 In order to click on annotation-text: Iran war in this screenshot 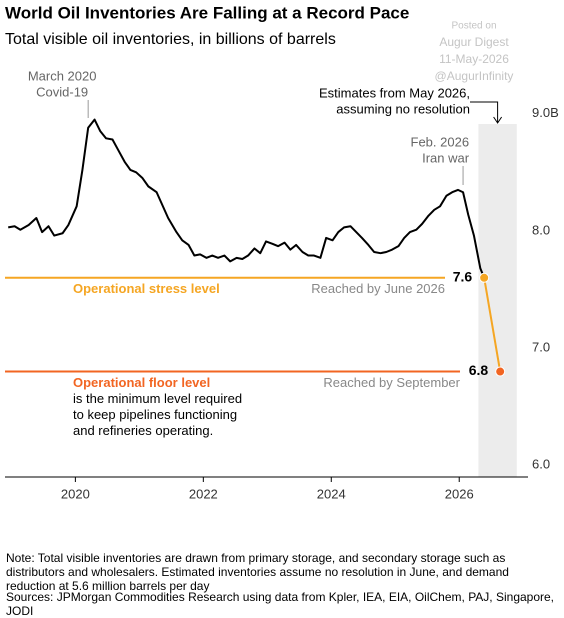, I will do `click(446, 157)`.